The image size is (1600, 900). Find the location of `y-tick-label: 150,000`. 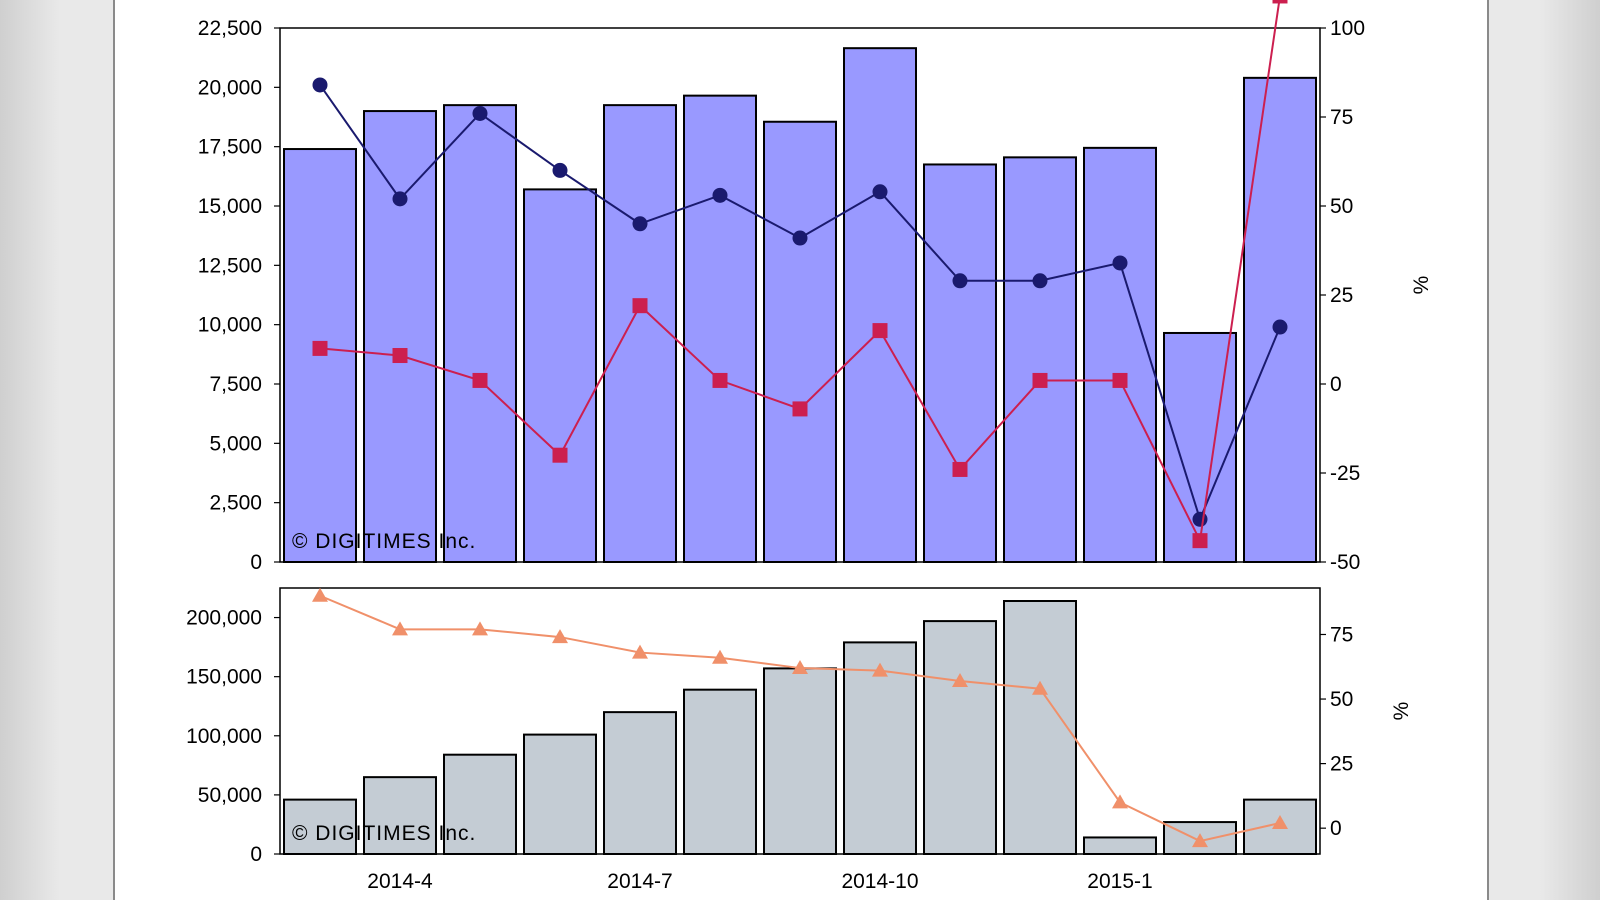

y-tick-label: 150,000 is located at coordinates (224, 677).